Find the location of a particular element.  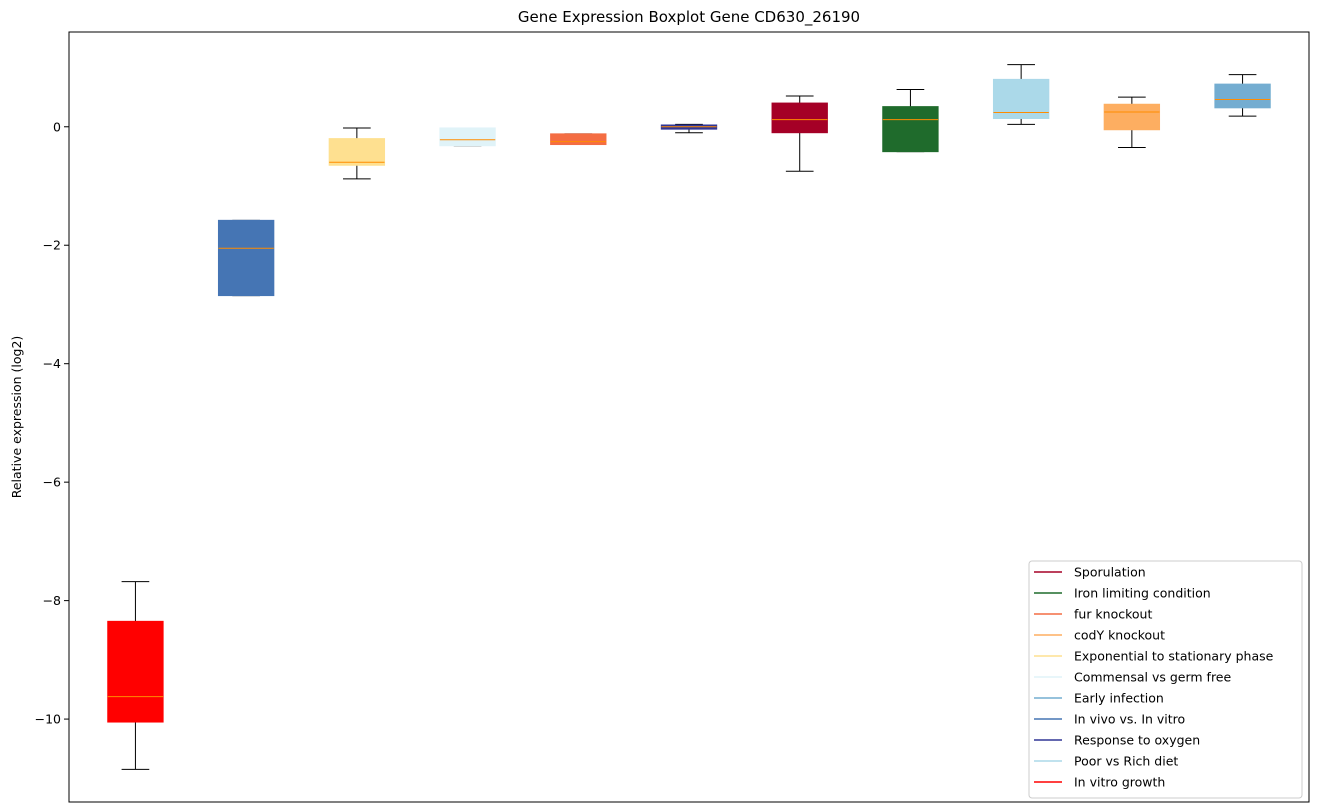

legend-label: Poor vs Rich diet is located at coordinates (1126, 761).